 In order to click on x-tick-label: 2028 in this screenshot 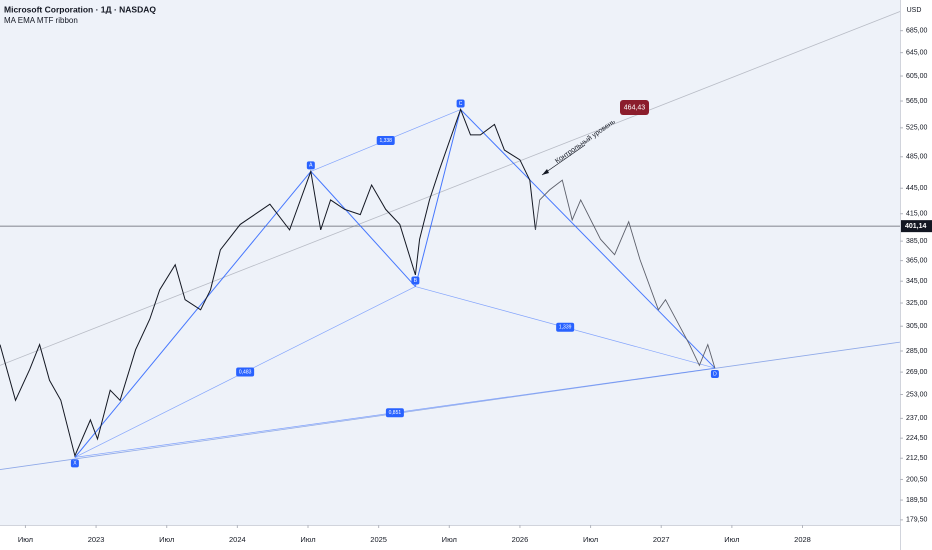, I will do `click(802, 539)`.